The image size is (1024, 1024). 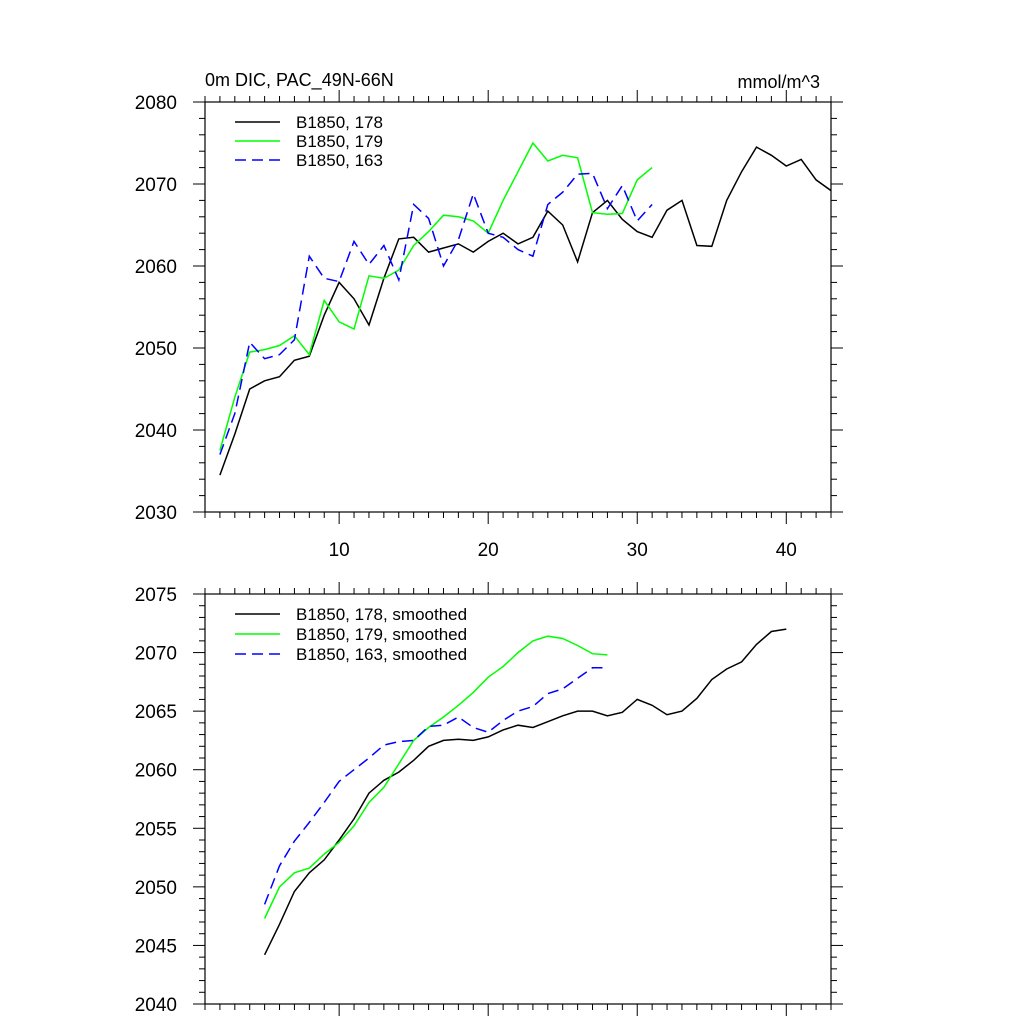 I want to click on x-tick-label: 30, so click(x=637, y=550).